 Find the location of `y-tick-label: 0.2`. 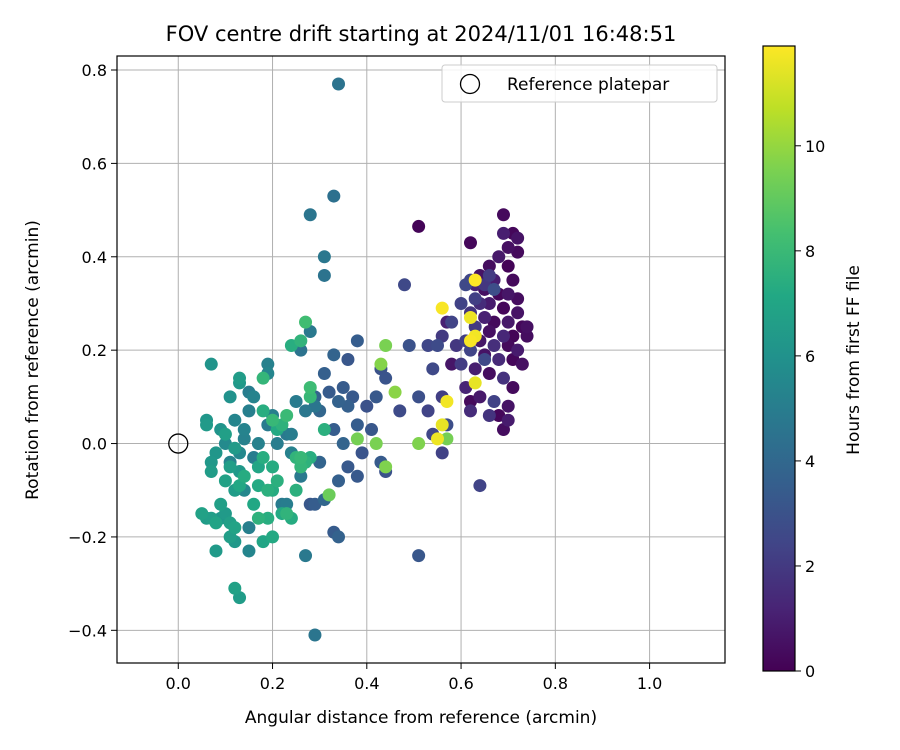

y-tick-label: 0.2 is located at coordinates (94, 350).